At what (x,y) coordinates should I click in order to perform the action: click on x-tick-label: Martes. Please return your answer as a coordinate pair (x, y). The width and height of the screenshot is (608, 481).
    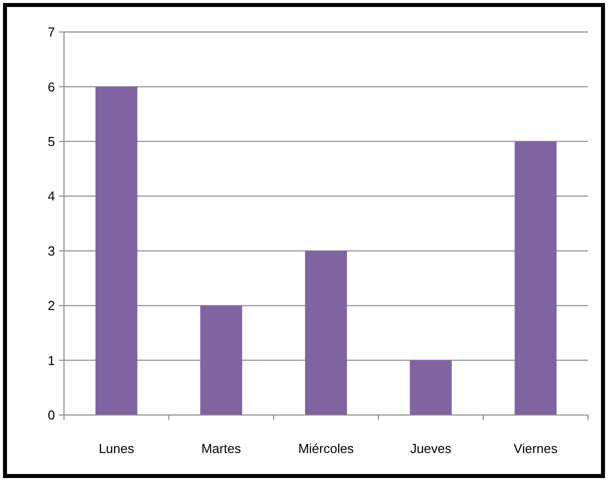
    Looking at the image, I should click on (221, 448).